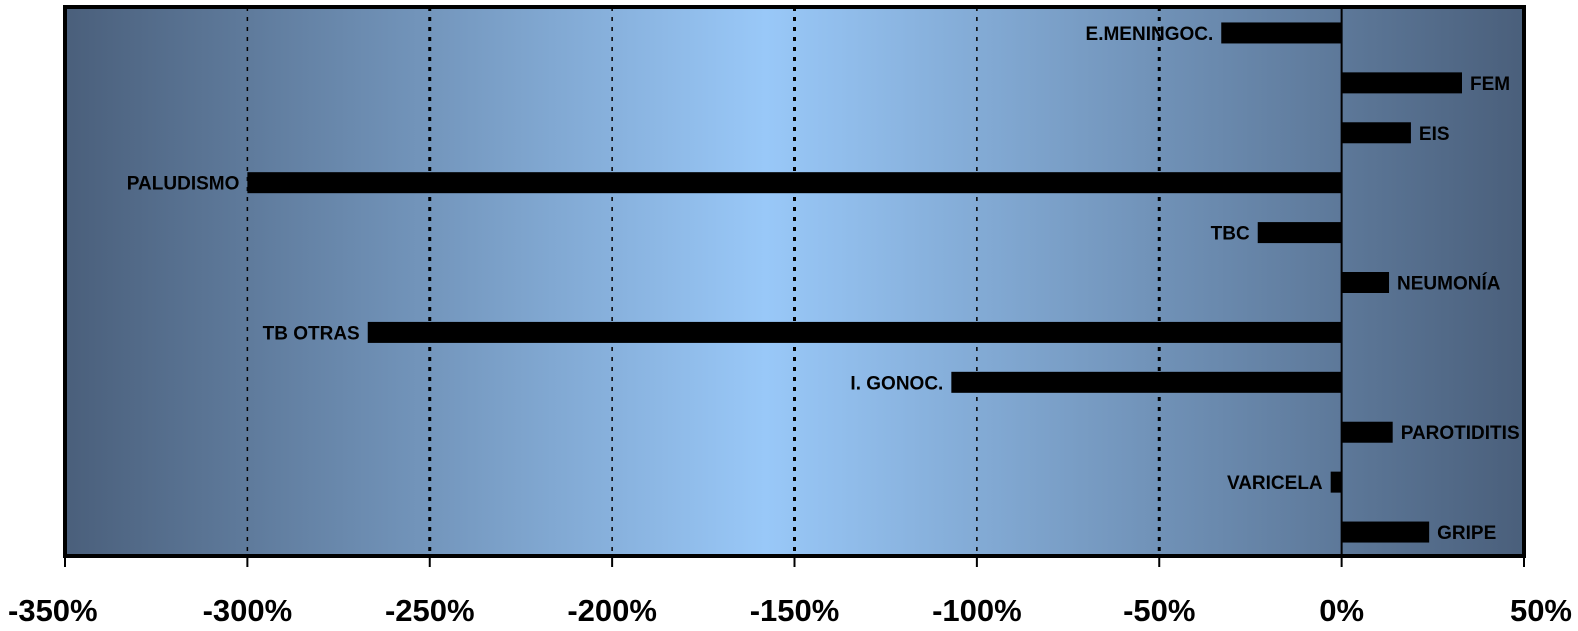 This screenshot has width=1578, height=631. I want to click on x-tick-label: 50%, so click(1541, 610).